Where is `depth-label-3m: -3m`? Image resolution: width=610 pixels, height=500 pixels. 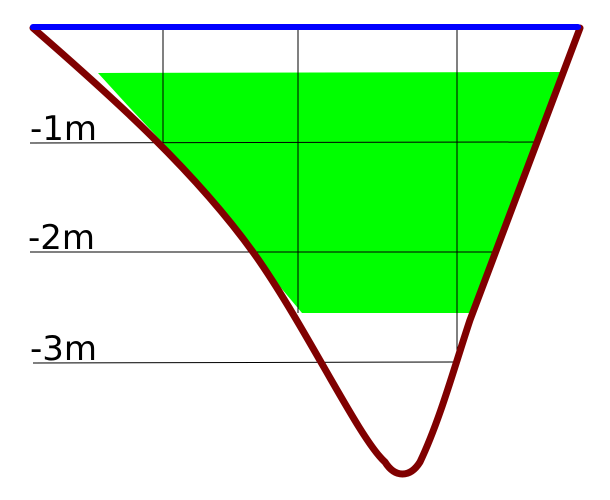
depth-label-3m: -3m is located at coordinates (63, 349).